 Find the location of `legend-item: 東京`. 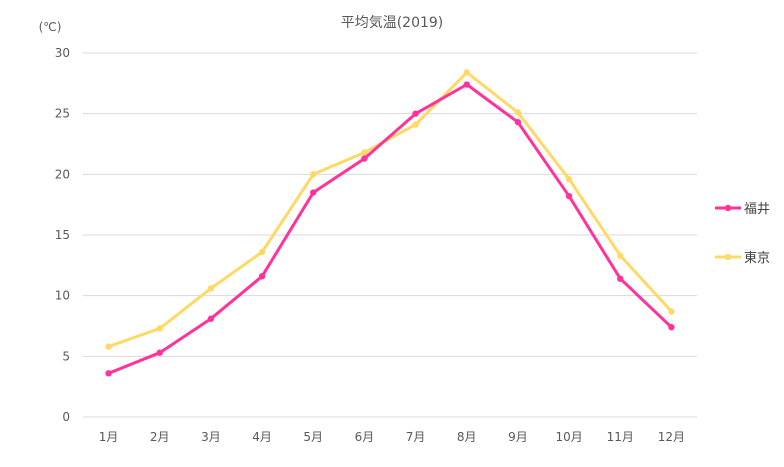

legend-item: 東京 is located at coordinates (742, 258).